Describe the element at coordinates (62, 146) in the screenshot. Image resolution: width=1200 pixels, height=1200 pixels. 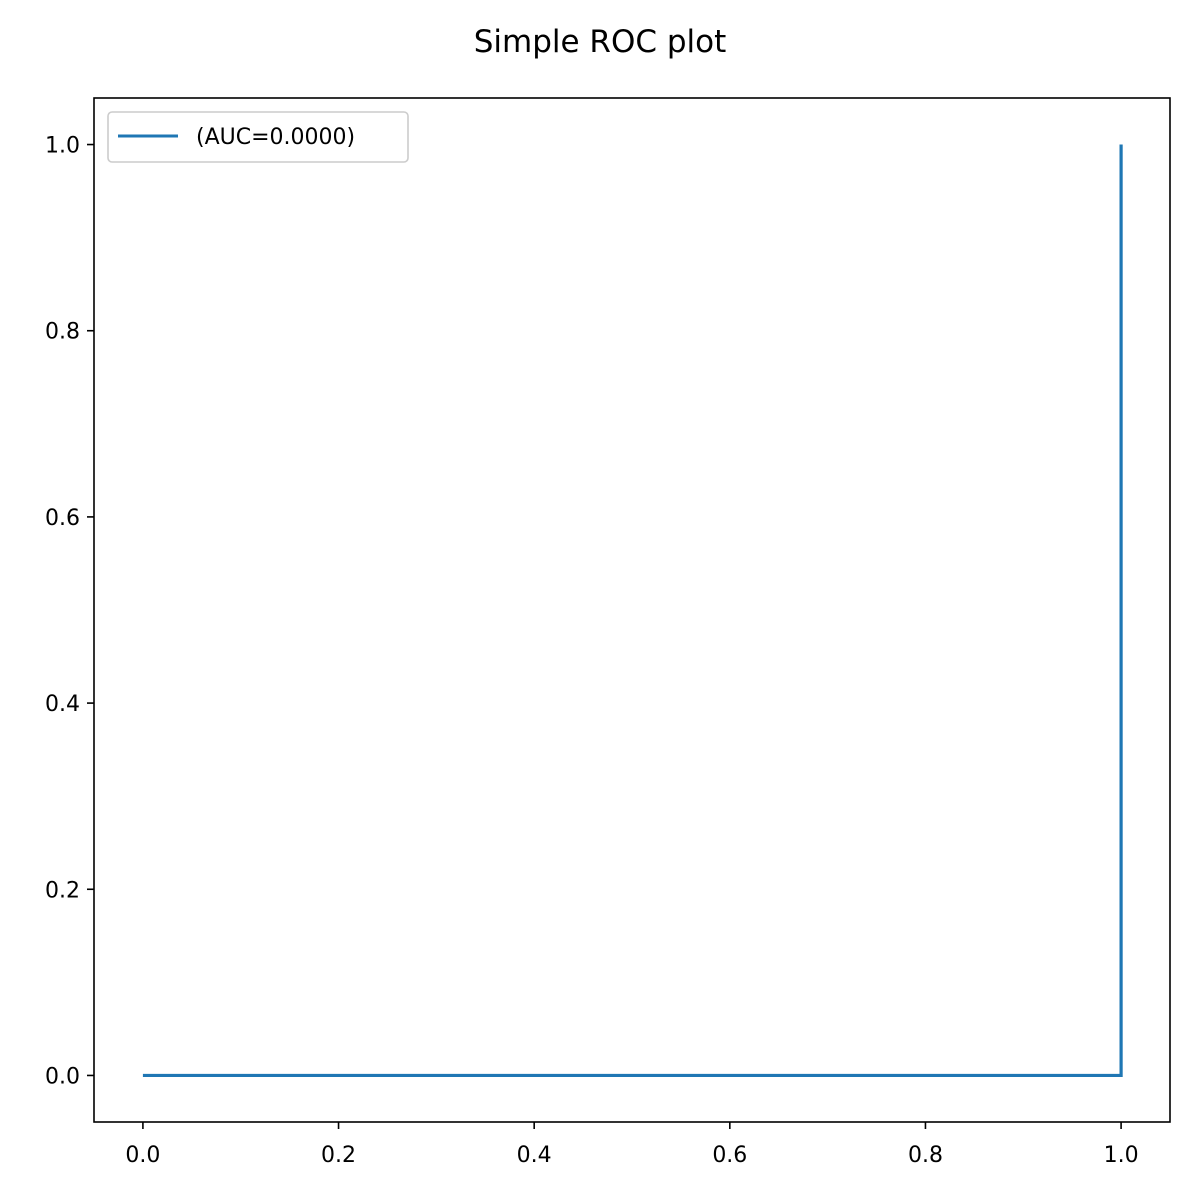
I see `y-tick-label: 1.0` at that location.